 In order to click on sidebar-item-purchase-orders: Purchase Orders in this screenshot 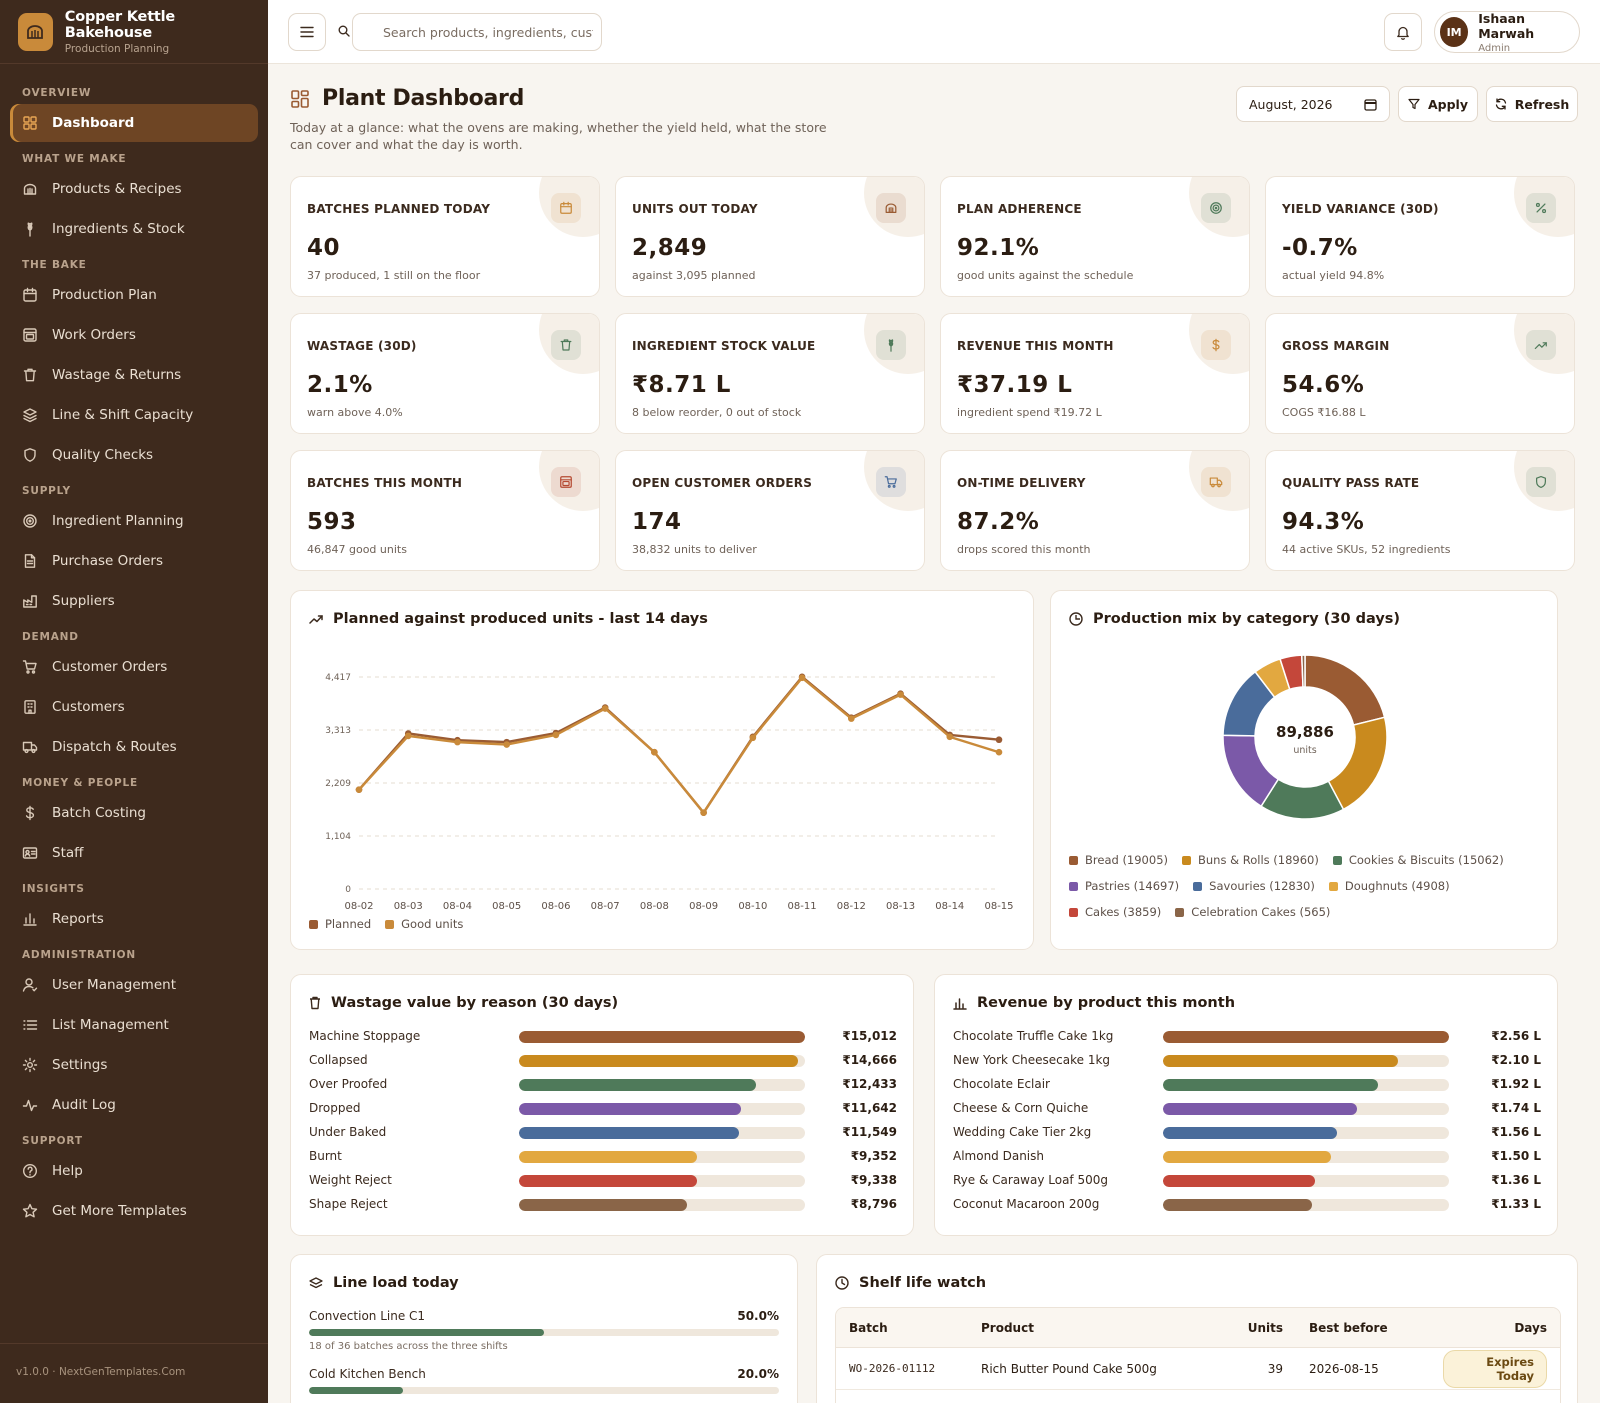, I will do `click(134, 561)`.